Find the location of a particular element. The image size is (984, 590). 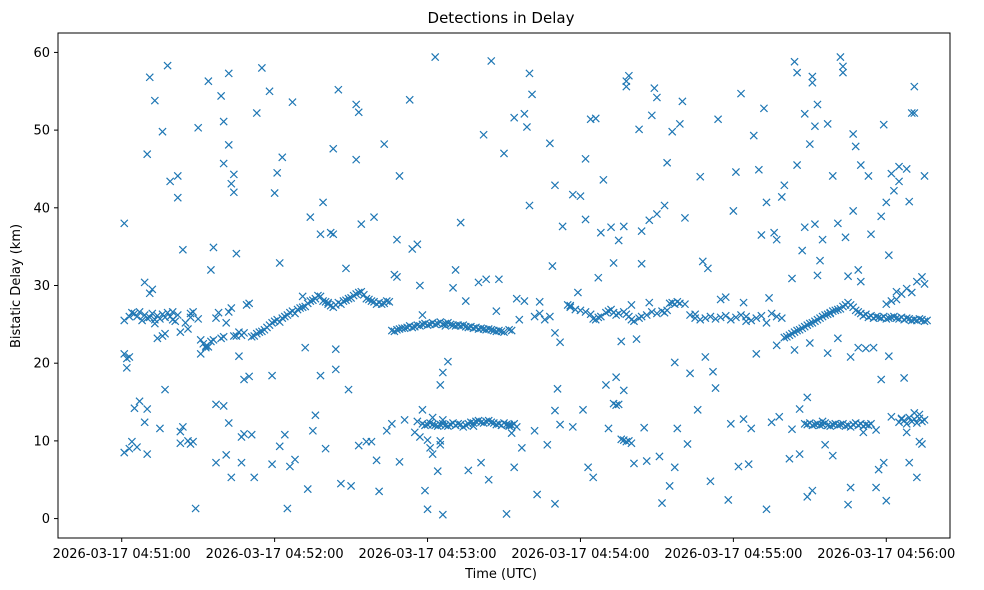

chart-title: Detections in Delay is located at coordinates (501, 18).